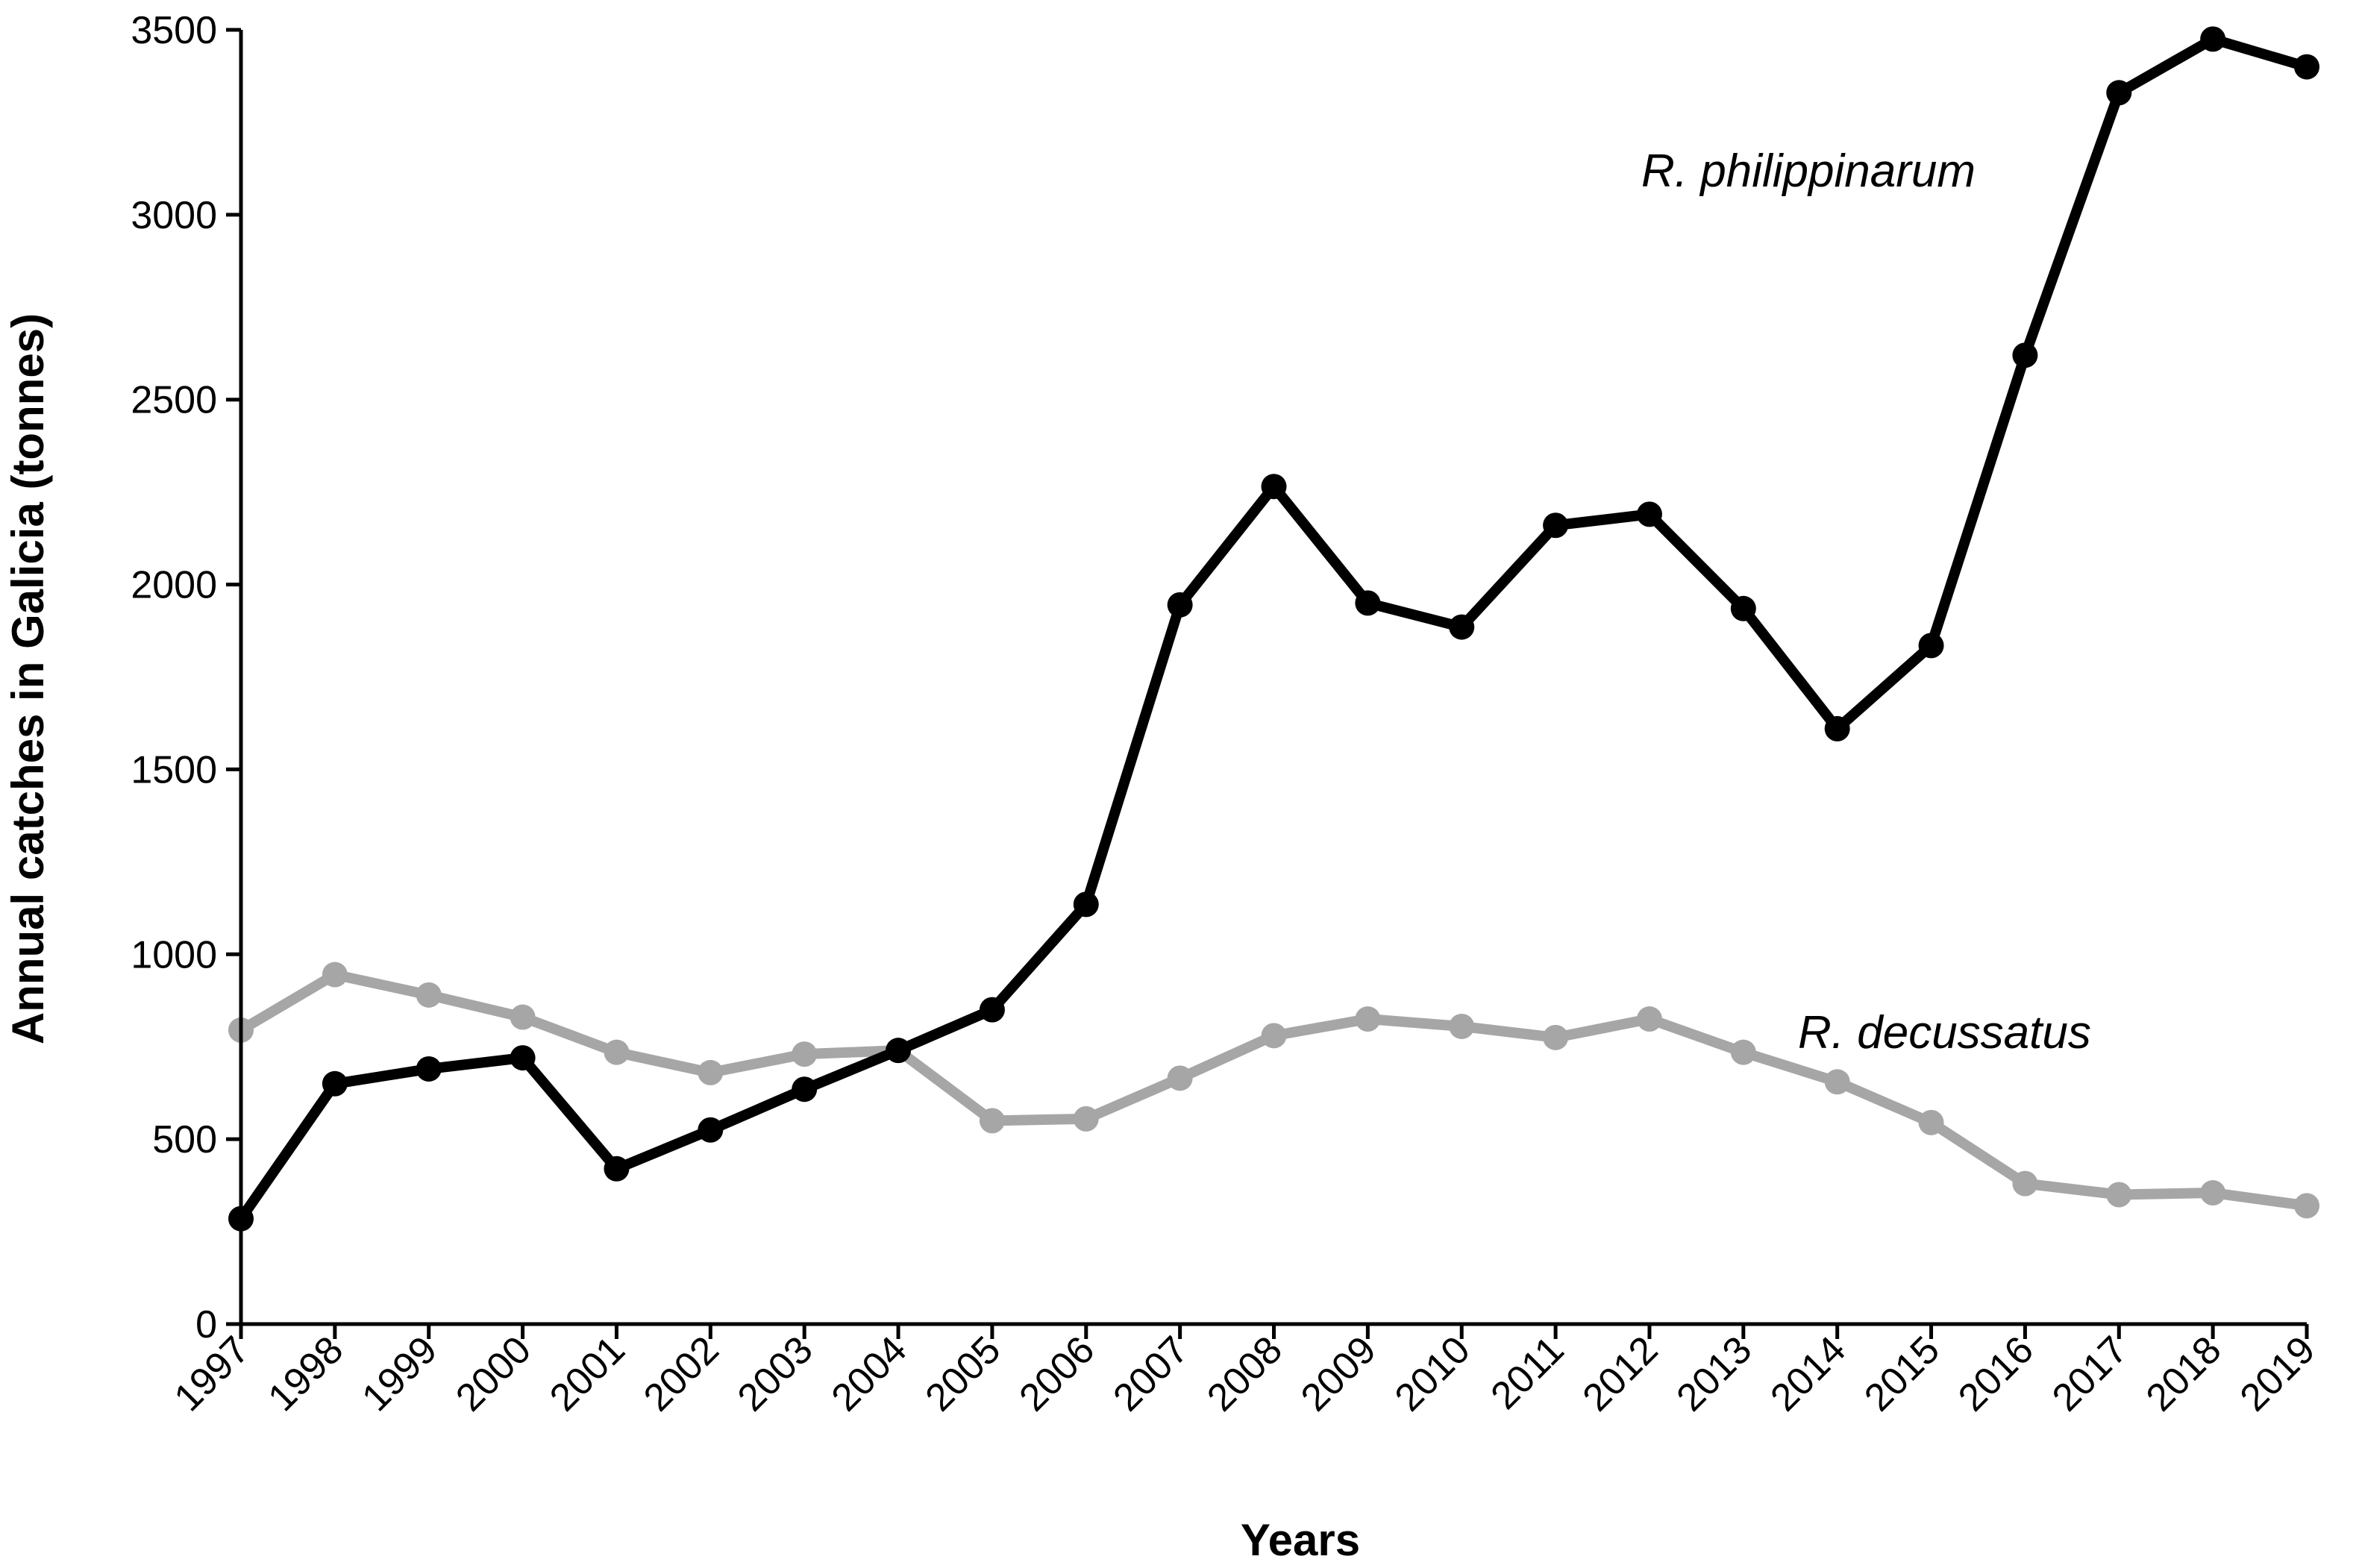  What do you see at coordinates (1339, 1374) in the screenshot?
I see `x-tick-label: 2009` at bounding box center [1339, 1374].